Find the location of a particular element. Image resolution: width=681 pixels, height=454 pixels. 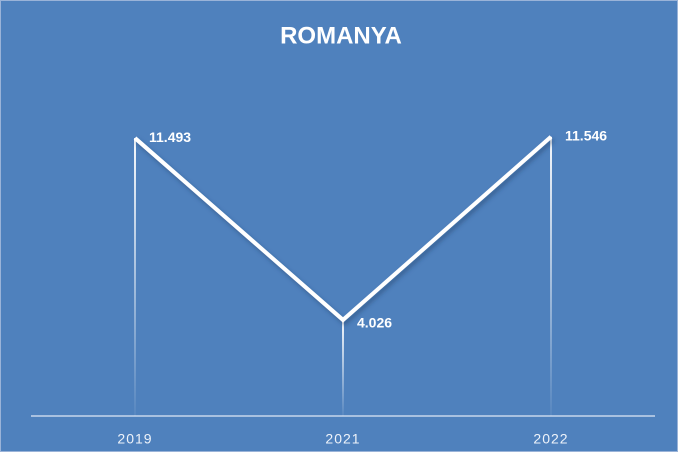

data-label: 11.493 is located at coordinates (170, 137).